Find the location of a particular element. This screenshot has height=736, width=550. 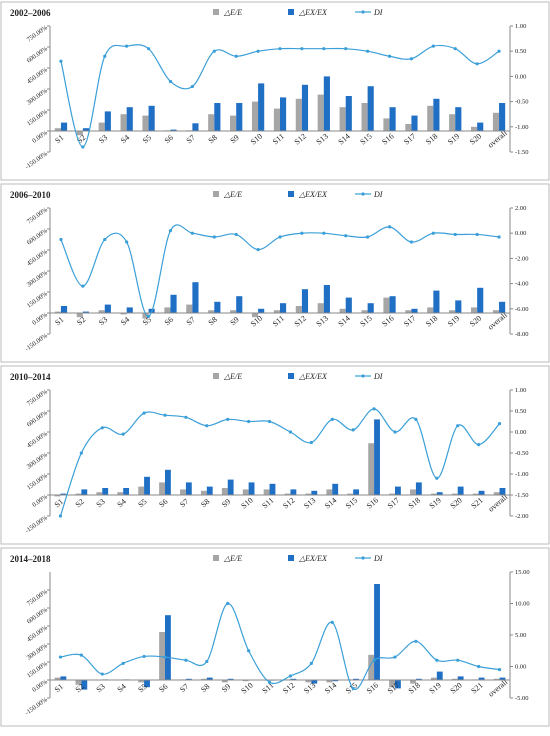

y2-tick-label: -4.00 is located at coordinates (522, 284).